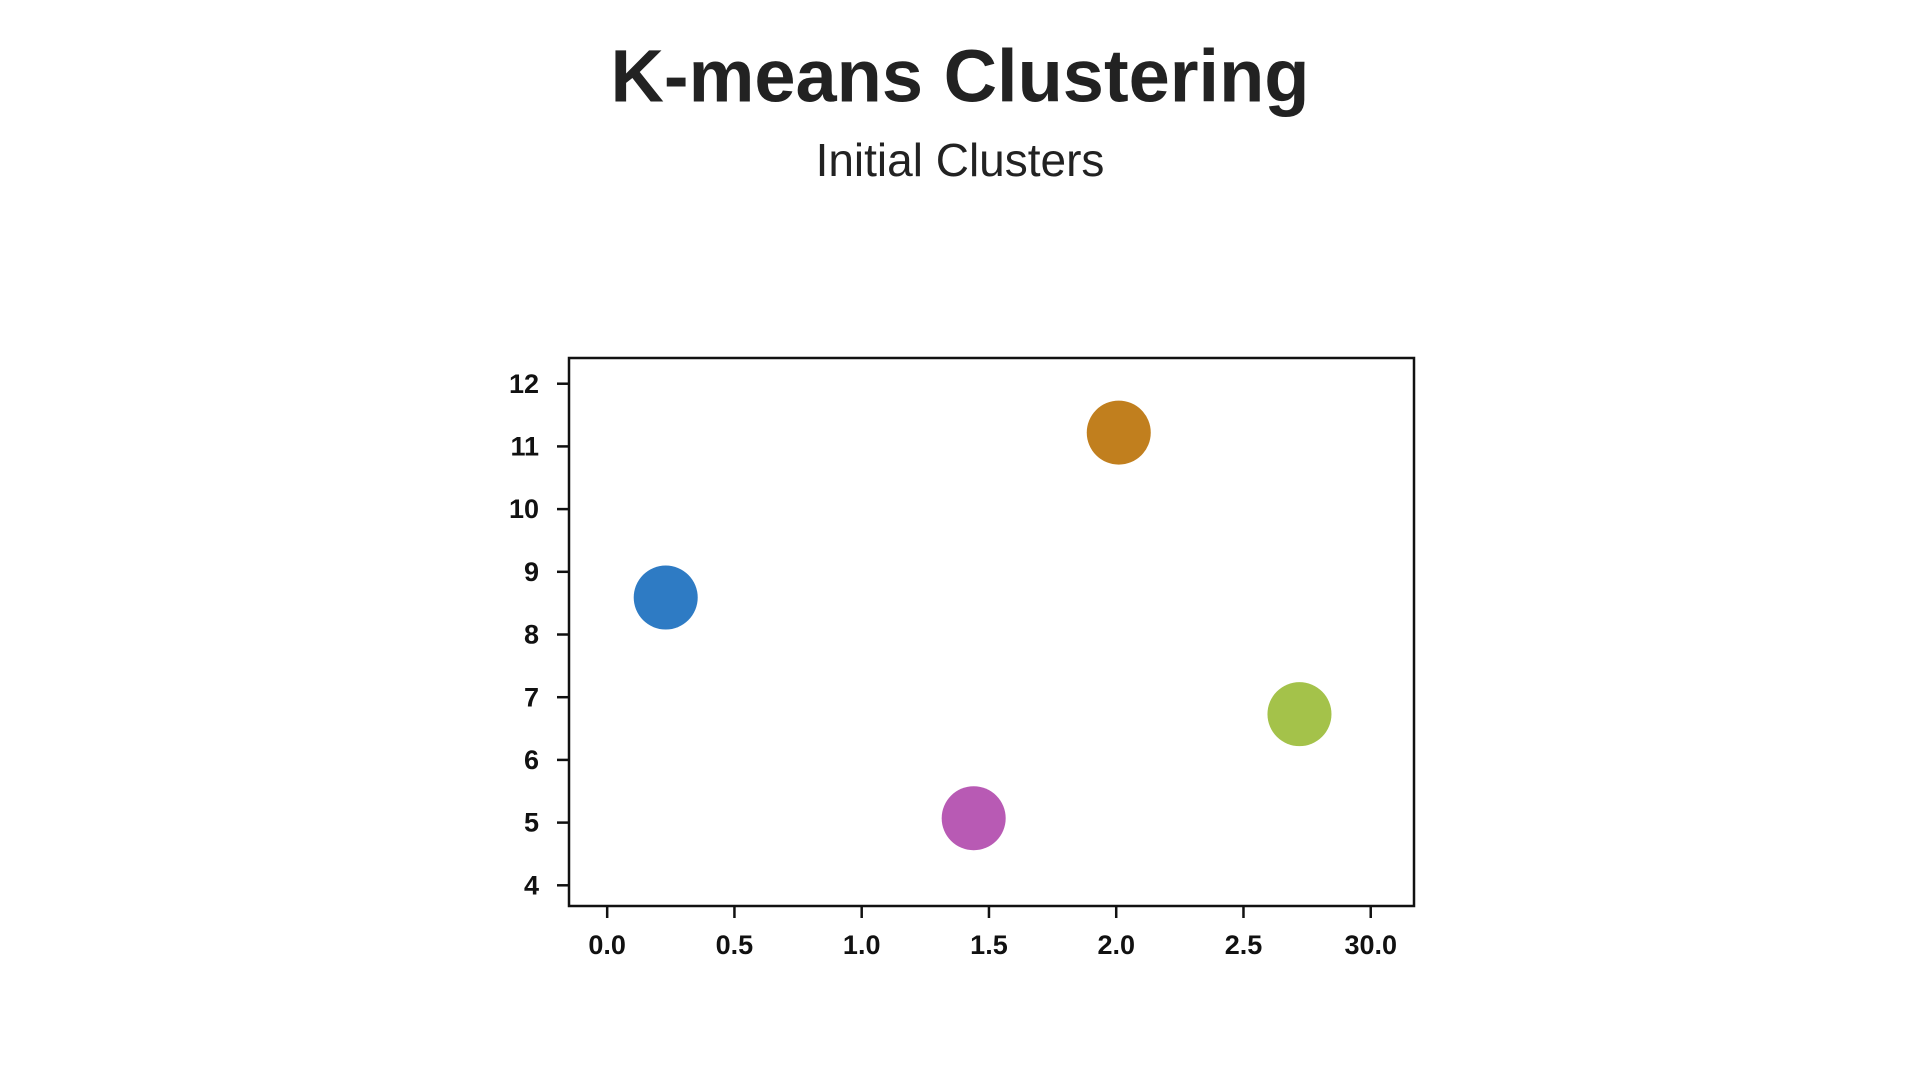 Image resolution: width=1920 pixels, height=1080 pixels. Describe the element at coordinates (1244, 945) in the screenshot. I see `x-tick-label: 2.5` at that location.